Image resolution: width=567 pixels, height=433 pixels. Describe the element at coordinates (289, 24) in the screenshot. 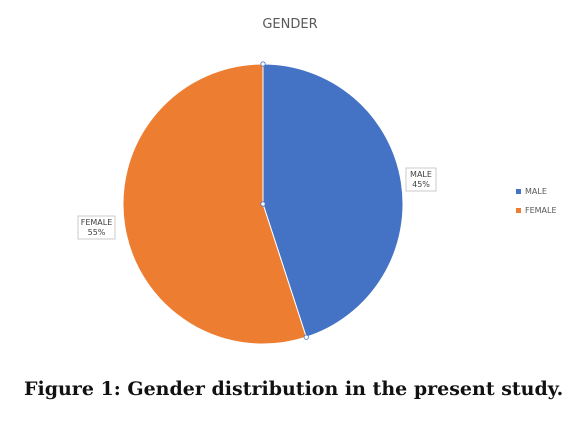

I see `chart-title: GENDER` at that location.